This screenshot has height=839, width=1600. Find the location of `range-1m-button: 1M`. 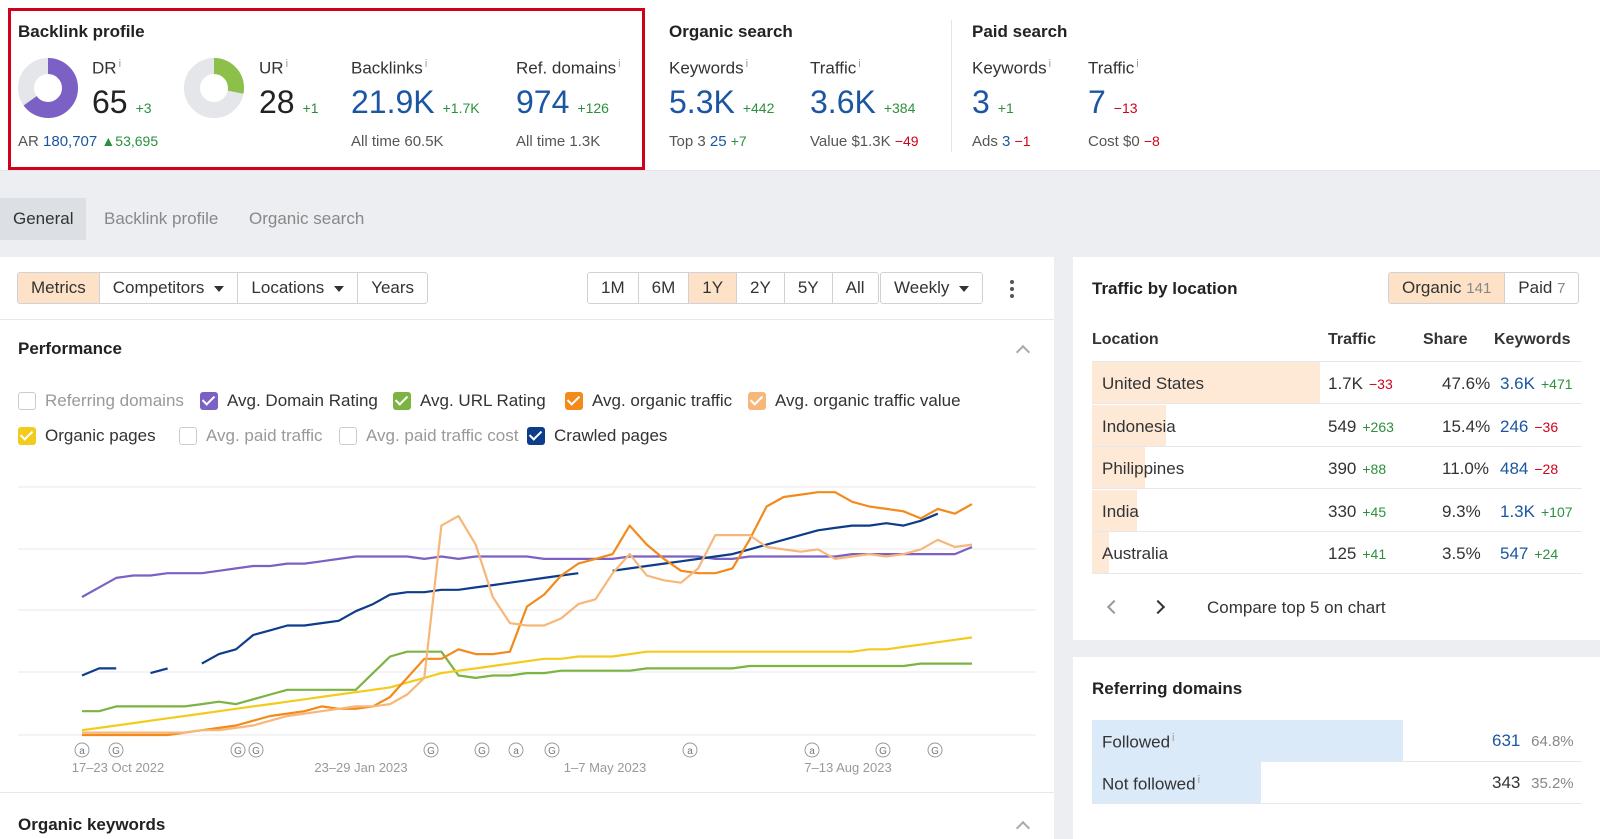

range-1m-button: 1M is located at coordinates (613, 288).